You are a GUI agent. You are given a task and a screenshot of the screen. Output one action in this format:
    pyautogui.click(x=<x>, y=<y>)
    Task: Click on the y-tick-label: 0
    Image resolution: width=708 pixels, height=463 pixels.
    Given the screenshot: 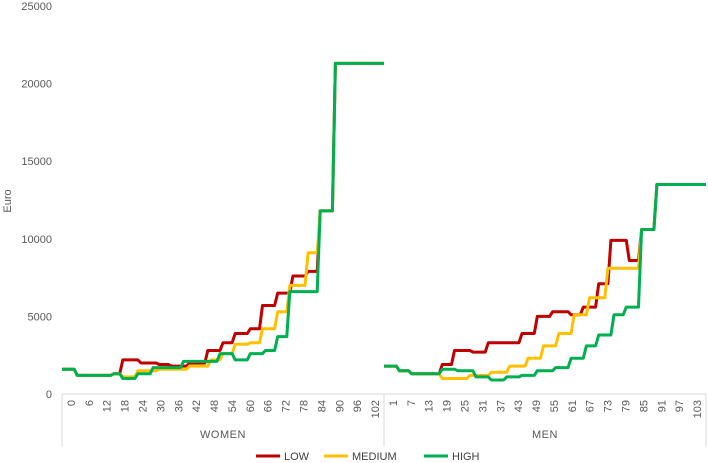 What is the action you would take?
    pyautogui.click(x=49, y=395)
    